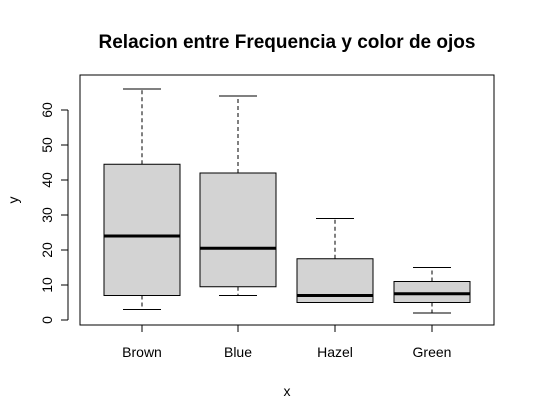 The height and width of the screenshot is (420, 536). Describe the element at coordinates (47, 215) in the screenshot. I see `y-tick-label: 30` at that location.